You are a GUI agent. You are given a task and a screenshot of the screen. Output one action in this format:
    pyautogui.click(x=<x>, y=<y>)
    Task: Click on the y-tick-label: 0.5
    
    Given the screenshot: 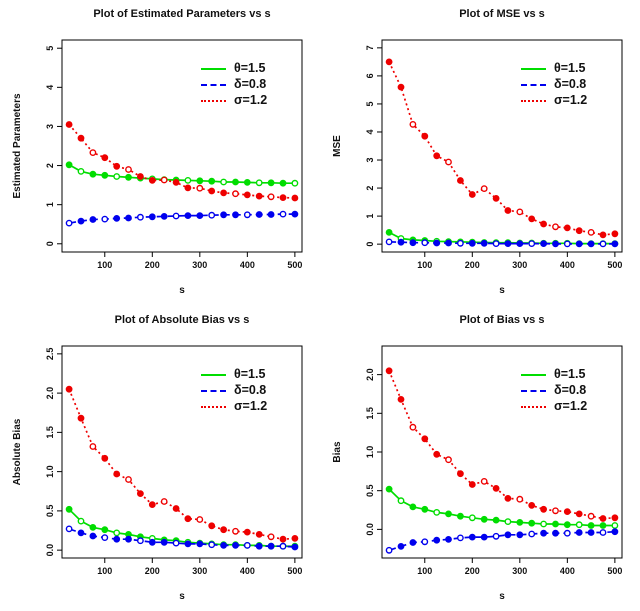 What is the action you would take?
    pyautogui.click(x=50, y=511)
    